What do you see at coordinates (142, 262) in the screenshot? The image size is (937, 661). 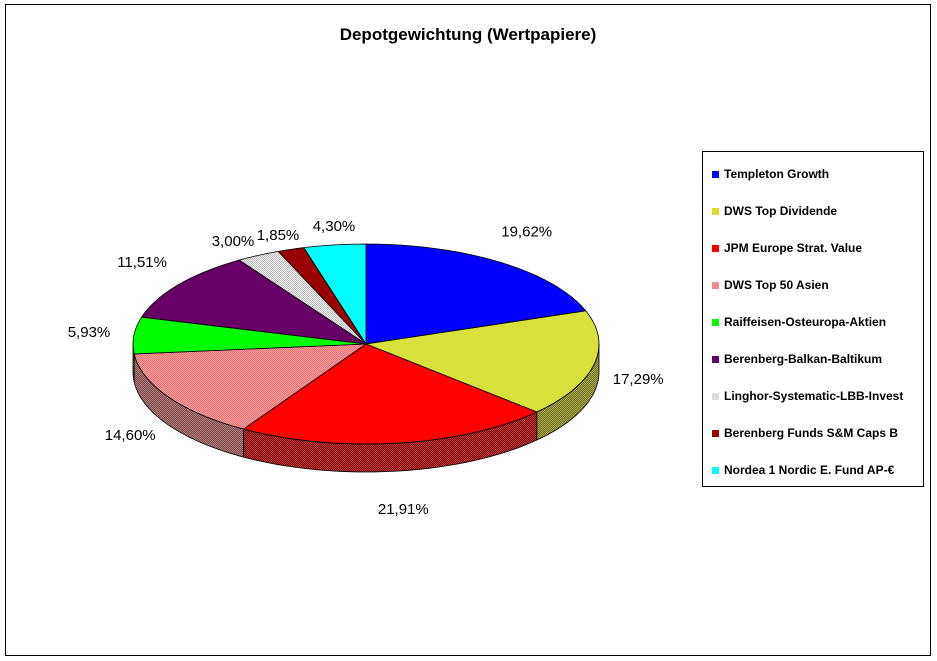 I see `slice-label-5: 11,51%` at bounding box center [142, 262].